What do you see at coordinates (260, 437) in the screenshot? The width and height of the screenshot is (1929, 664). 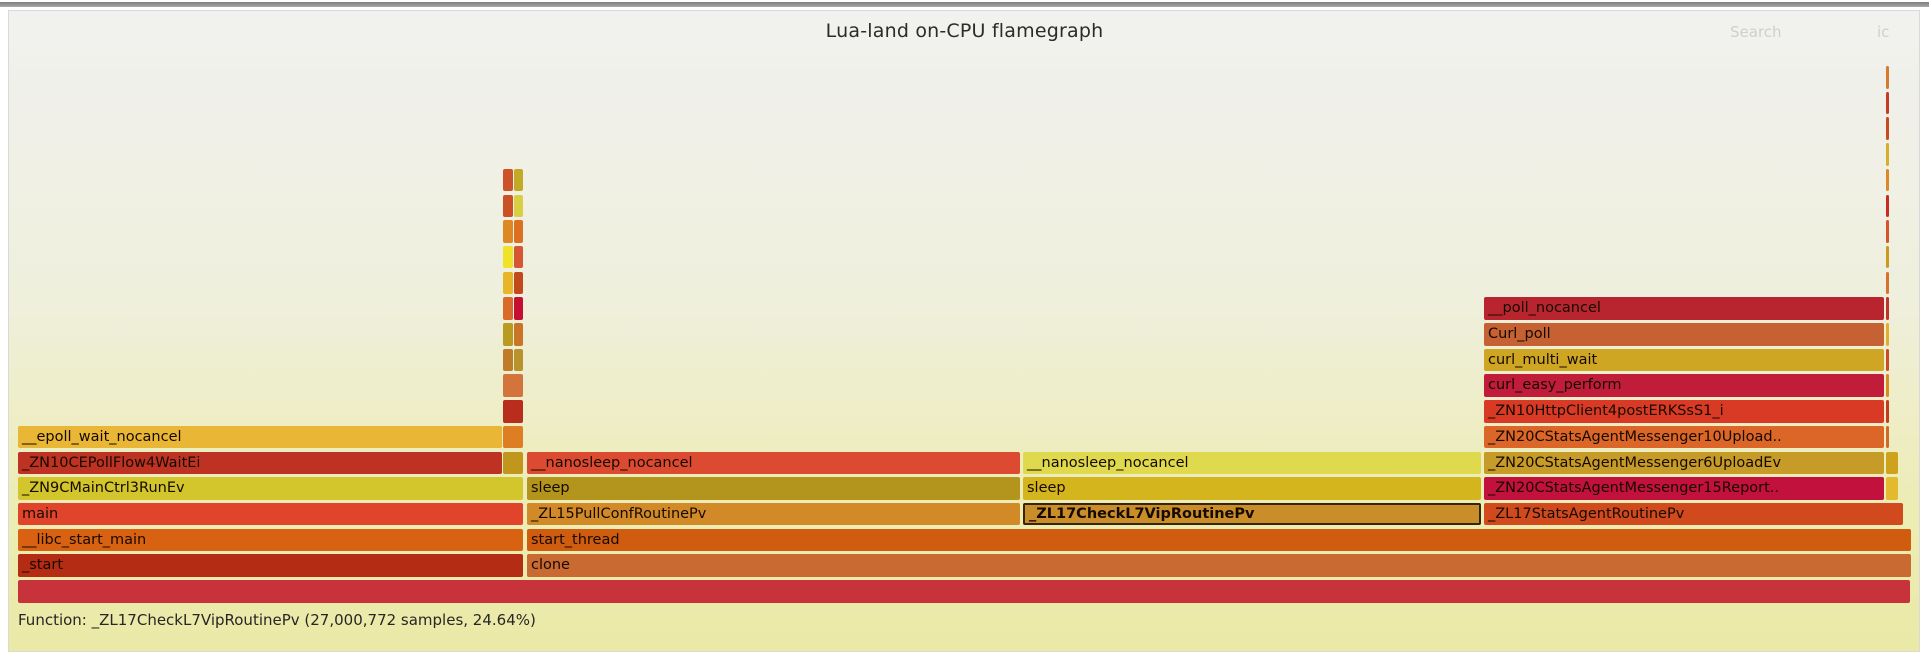 I see `frame-__epoll_wait_nocancel: __epoll_wait_nocancel` at bounding box center [260, 437].